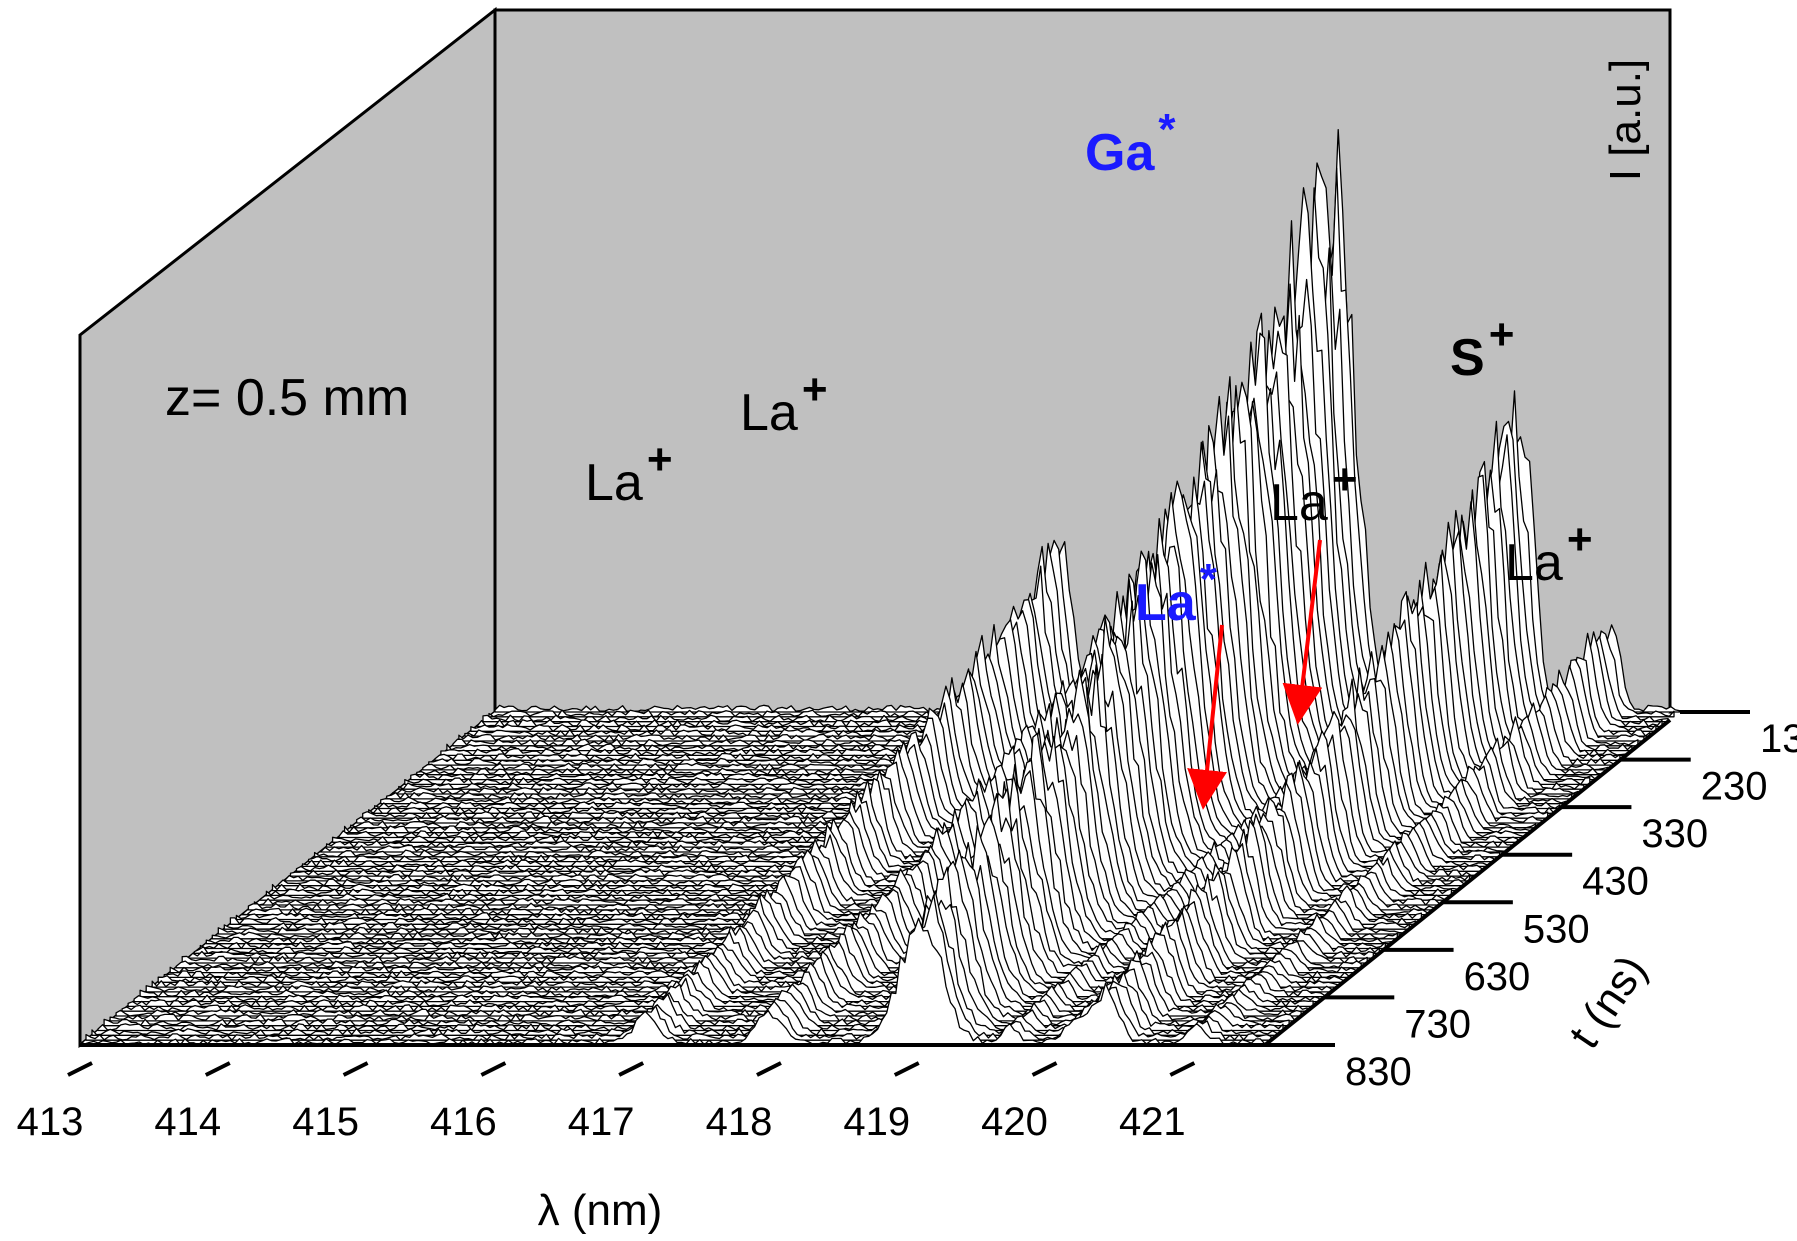 The image size is (1797, 1241). What do you see at coordinates (1255, 674) in the screenshot?
I see `annotation-arrows` at bounding box center [1255, 674].